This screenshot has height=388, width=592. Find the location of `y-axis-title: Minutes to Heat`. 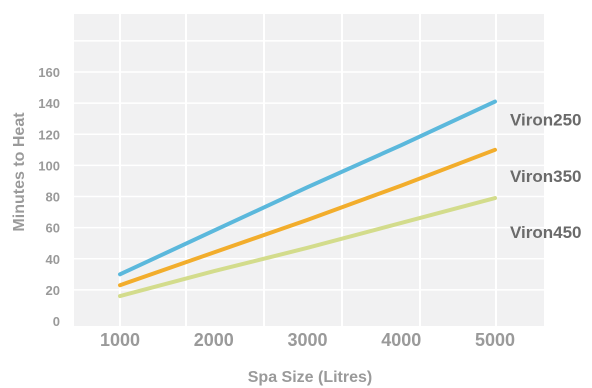

y-axis-title: Minutes to Heat is located at coordinates (19, 172).